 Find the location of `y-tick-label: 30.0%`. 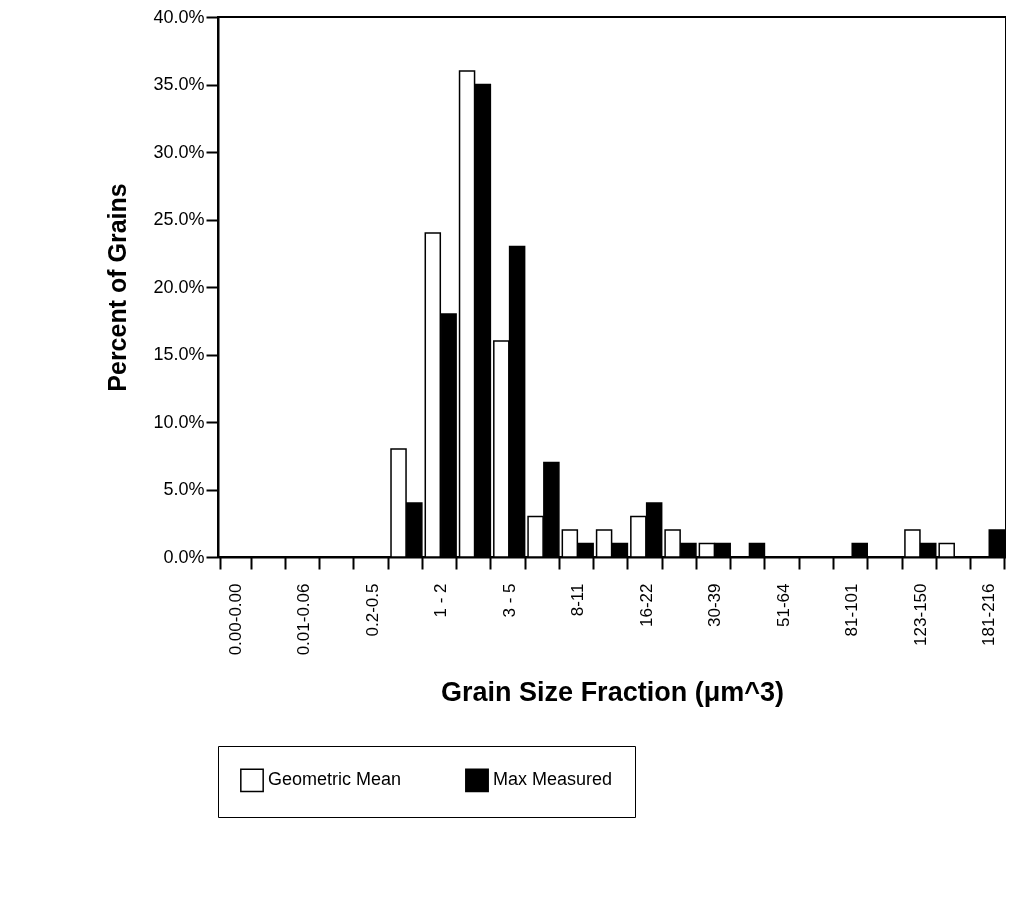

y-tick-label: 30.0% is located at coordinates (179, 151).